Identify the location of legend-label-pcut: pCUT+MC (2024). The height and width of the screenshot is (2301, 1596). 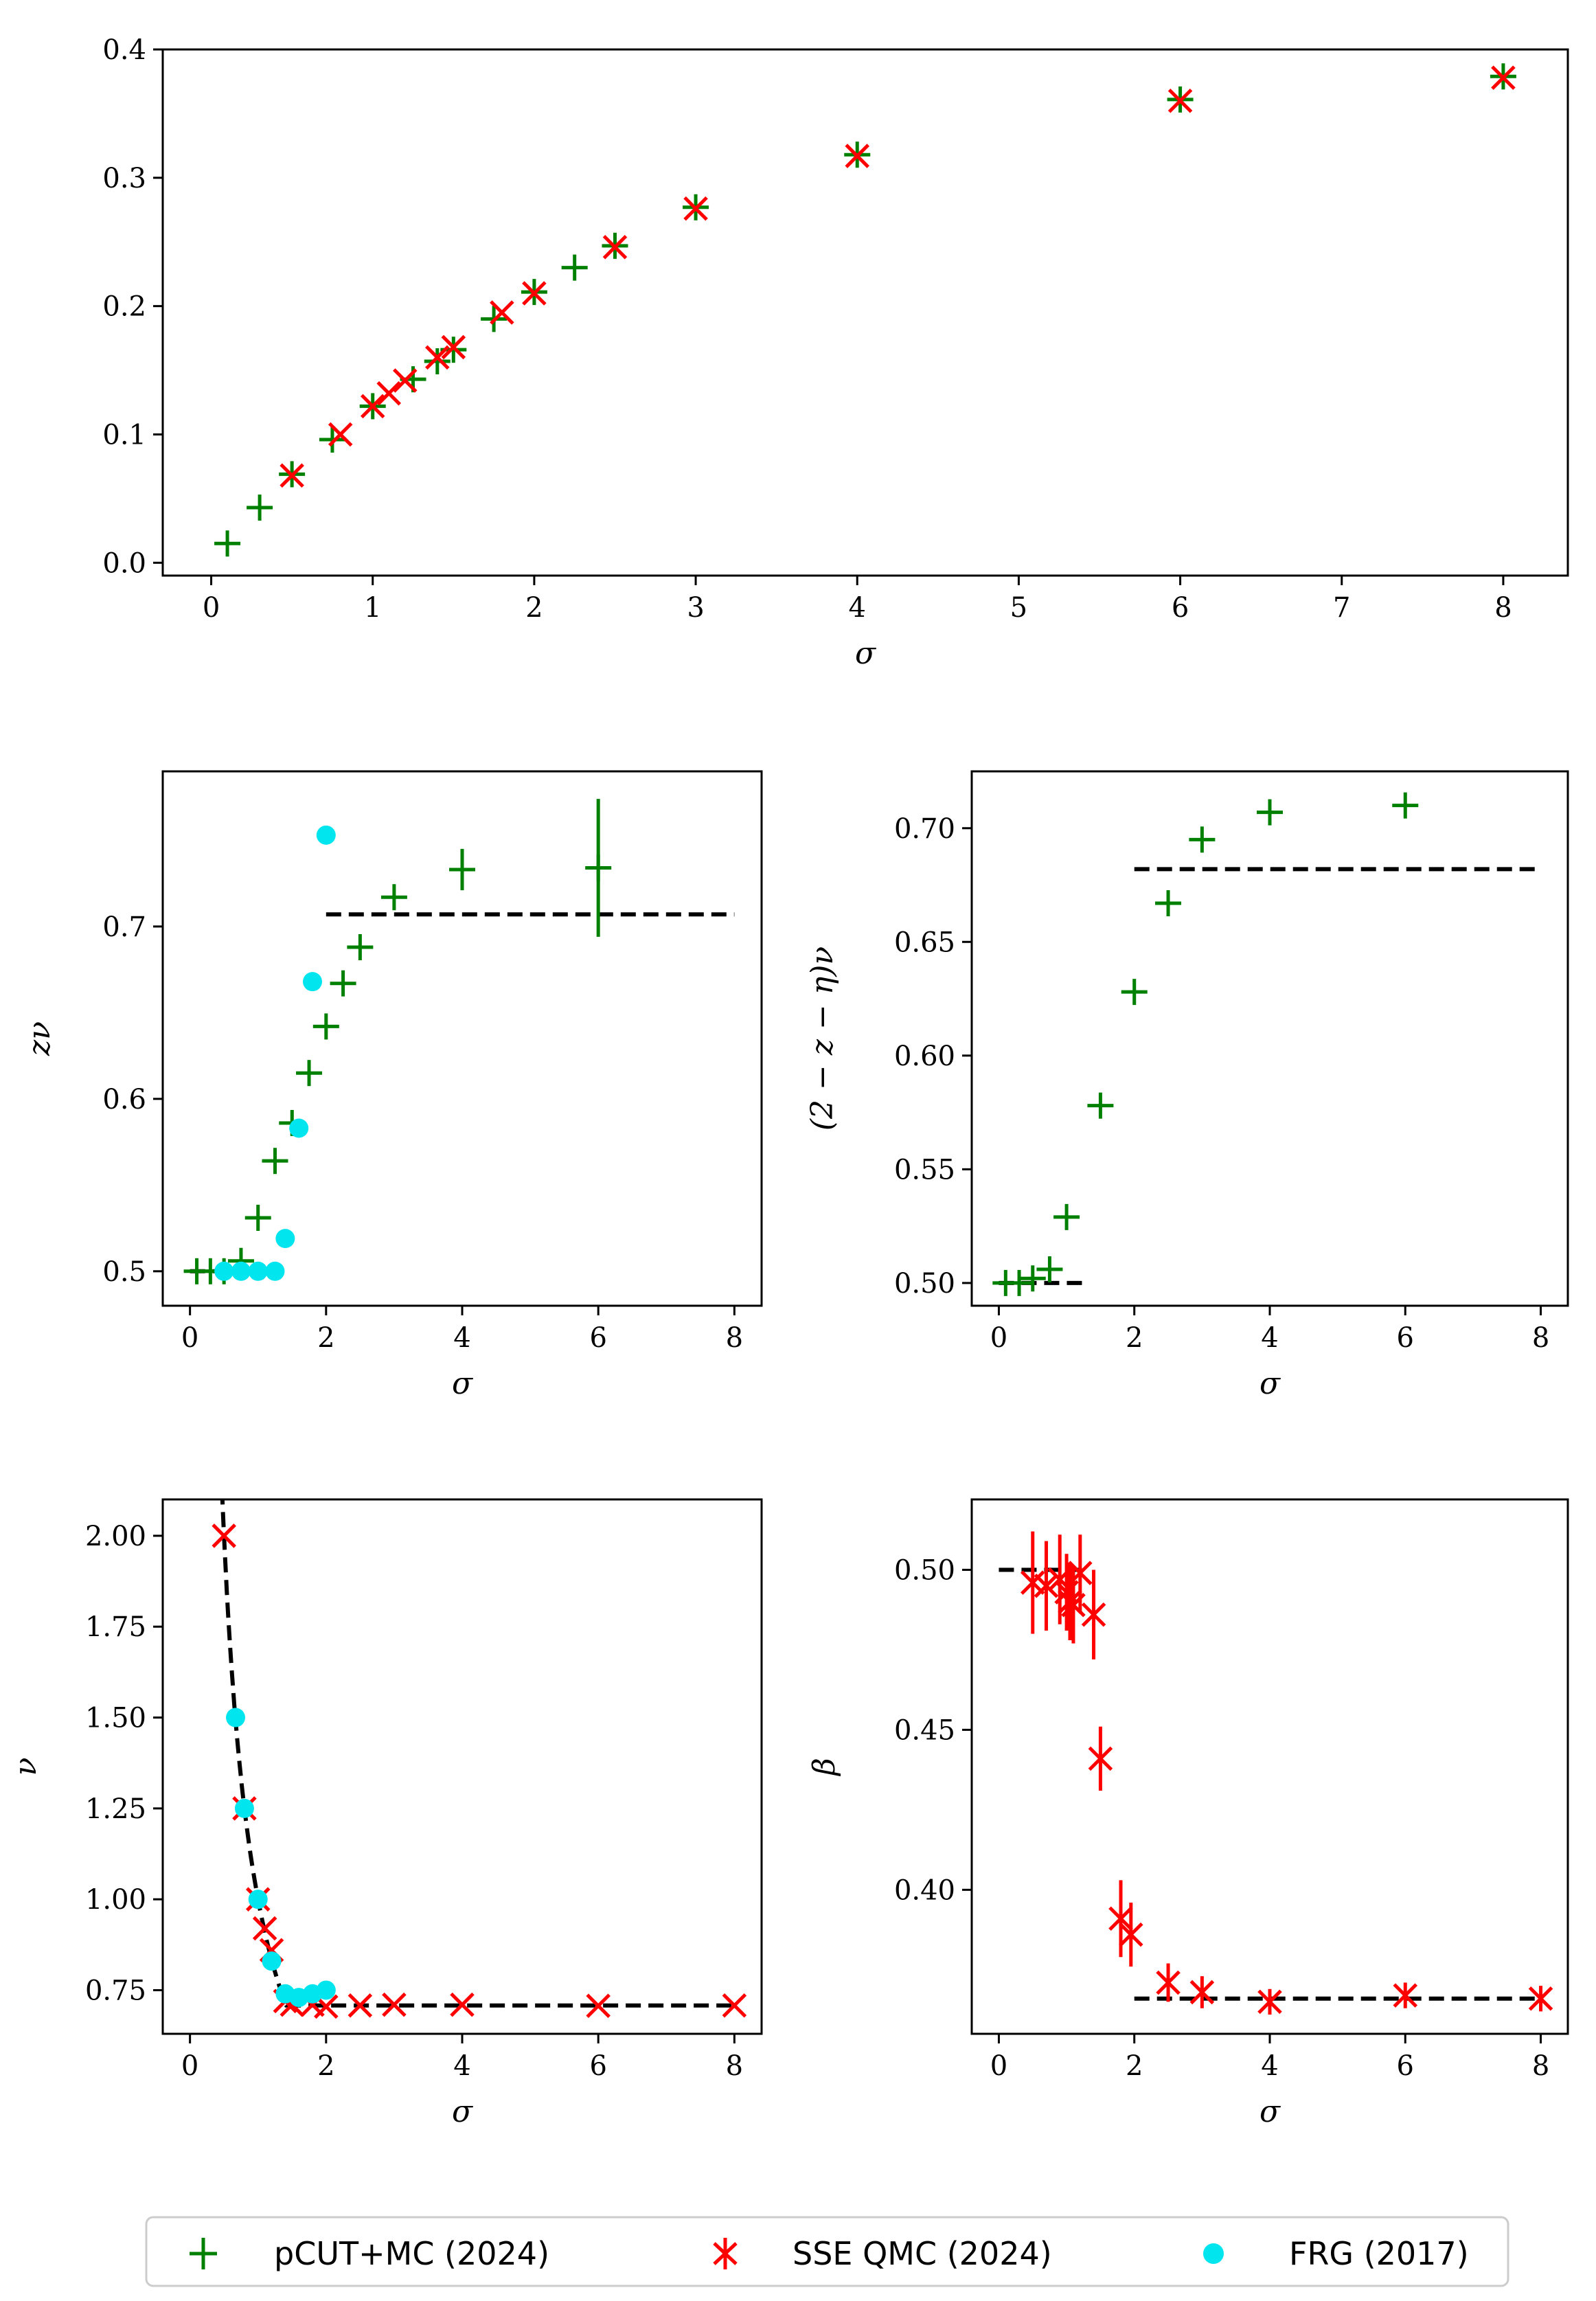
(411, 2253).